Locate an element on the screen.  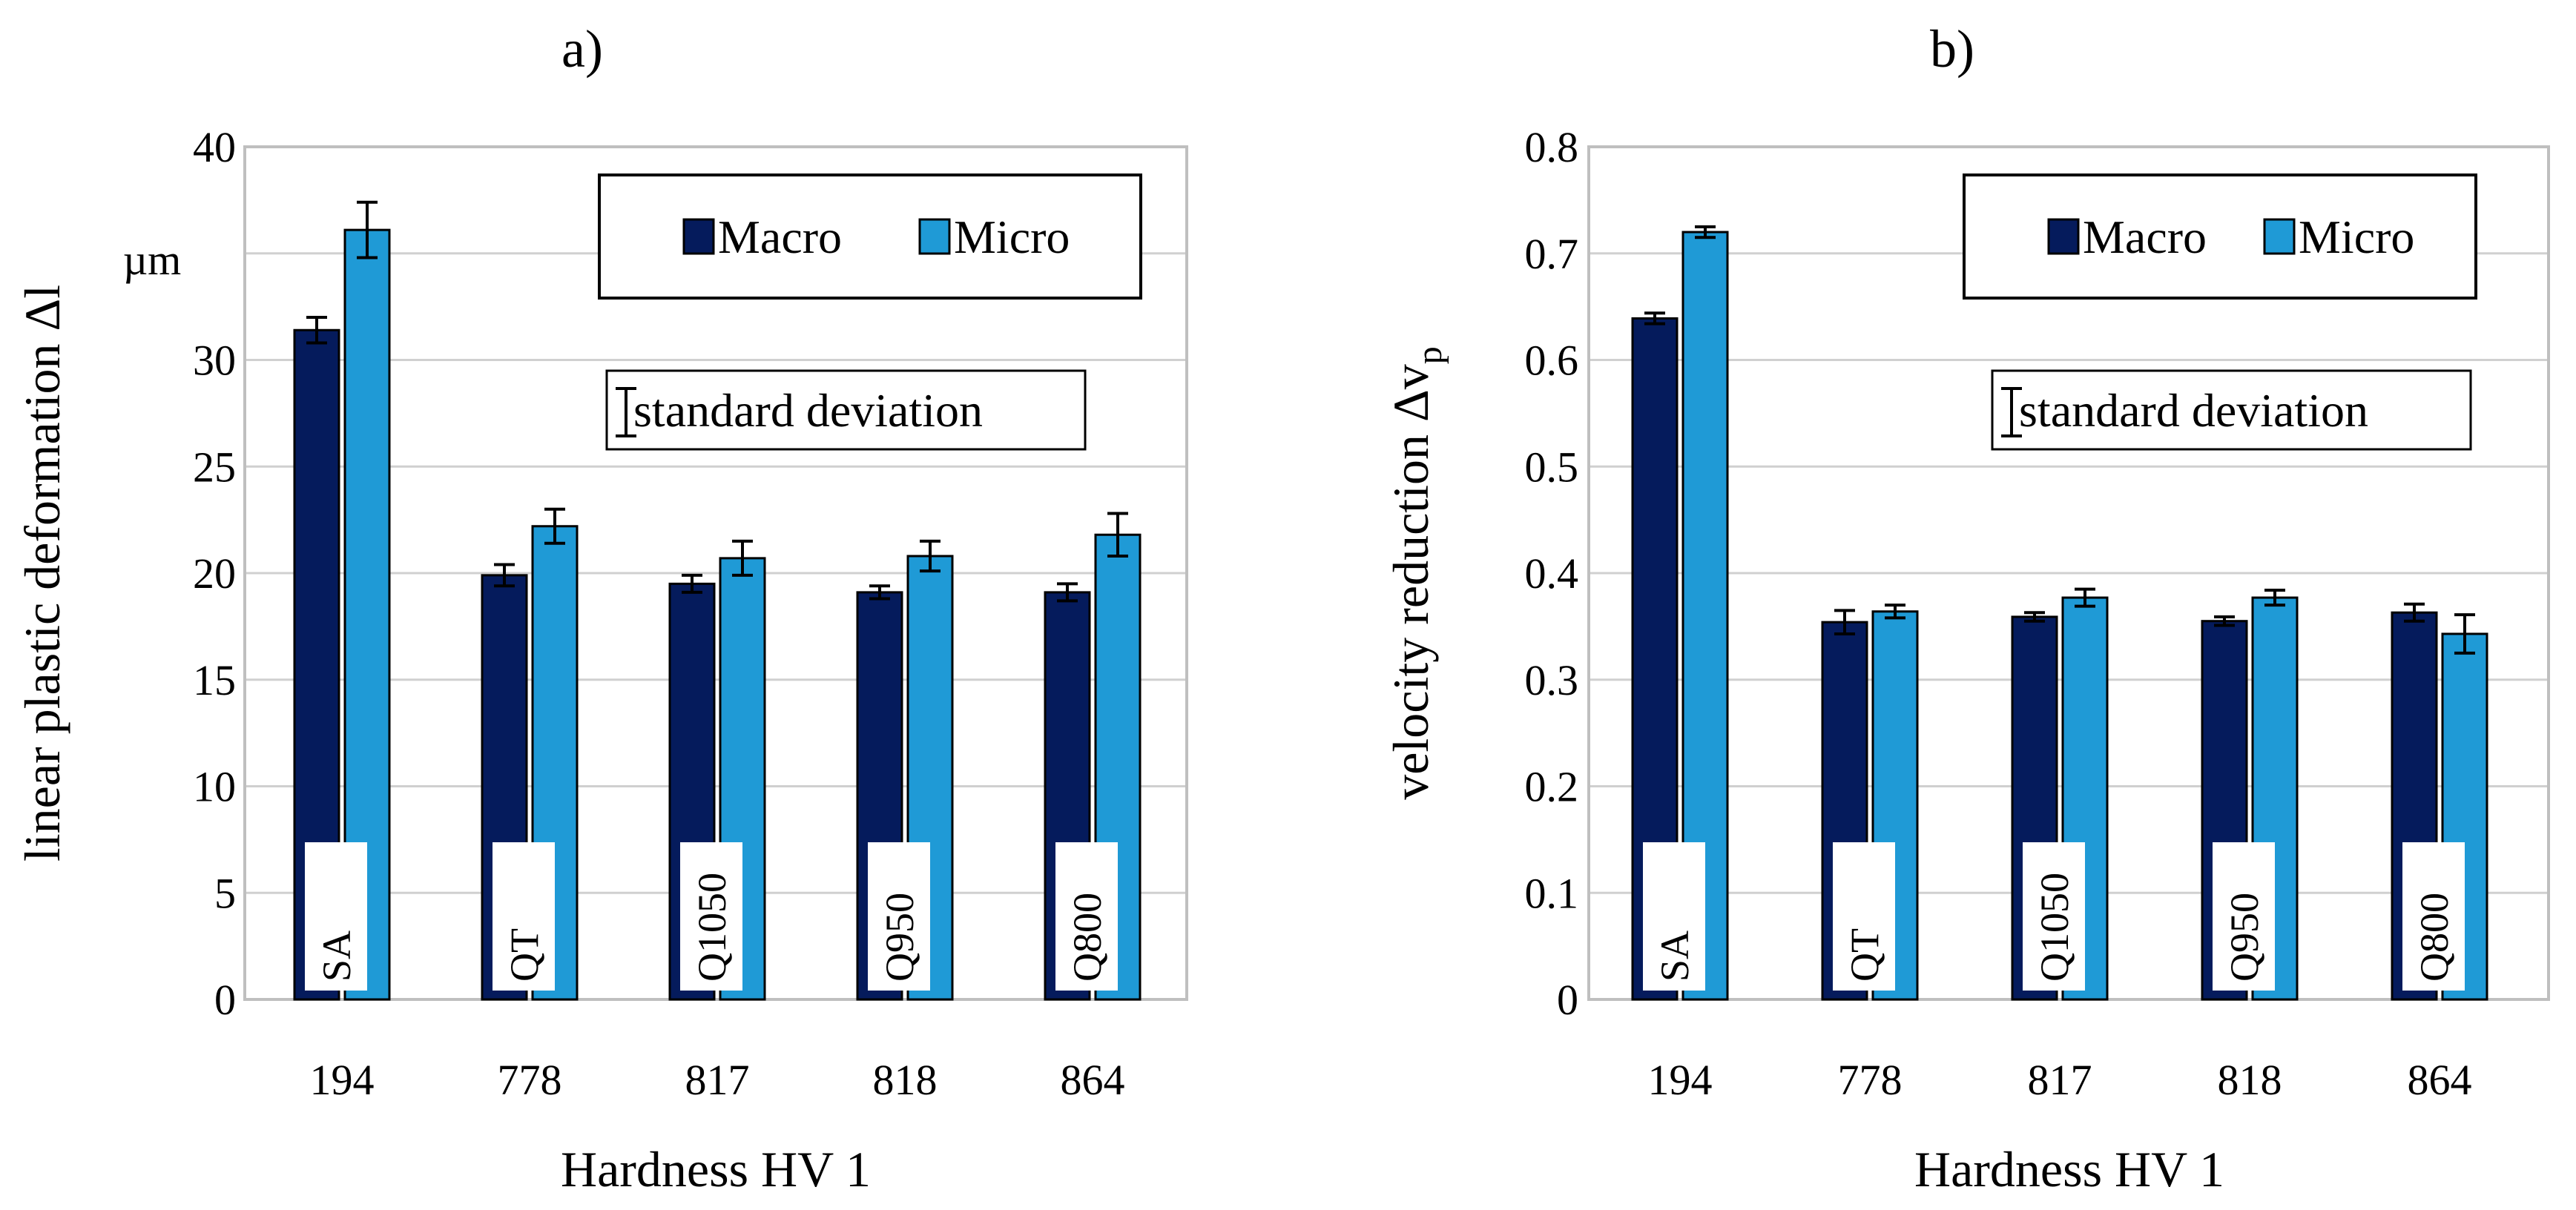
y-axis-title: velocity reduction Δvp is located at coordinates (1416, 573).